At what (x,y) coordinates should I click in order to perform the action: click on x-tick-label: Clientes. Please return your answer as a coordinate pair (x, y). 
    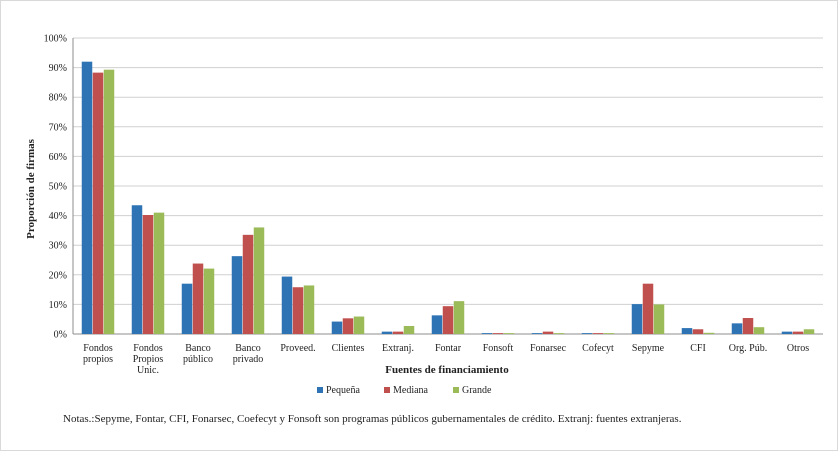
    Looking at the image, I should click on (348, 348).